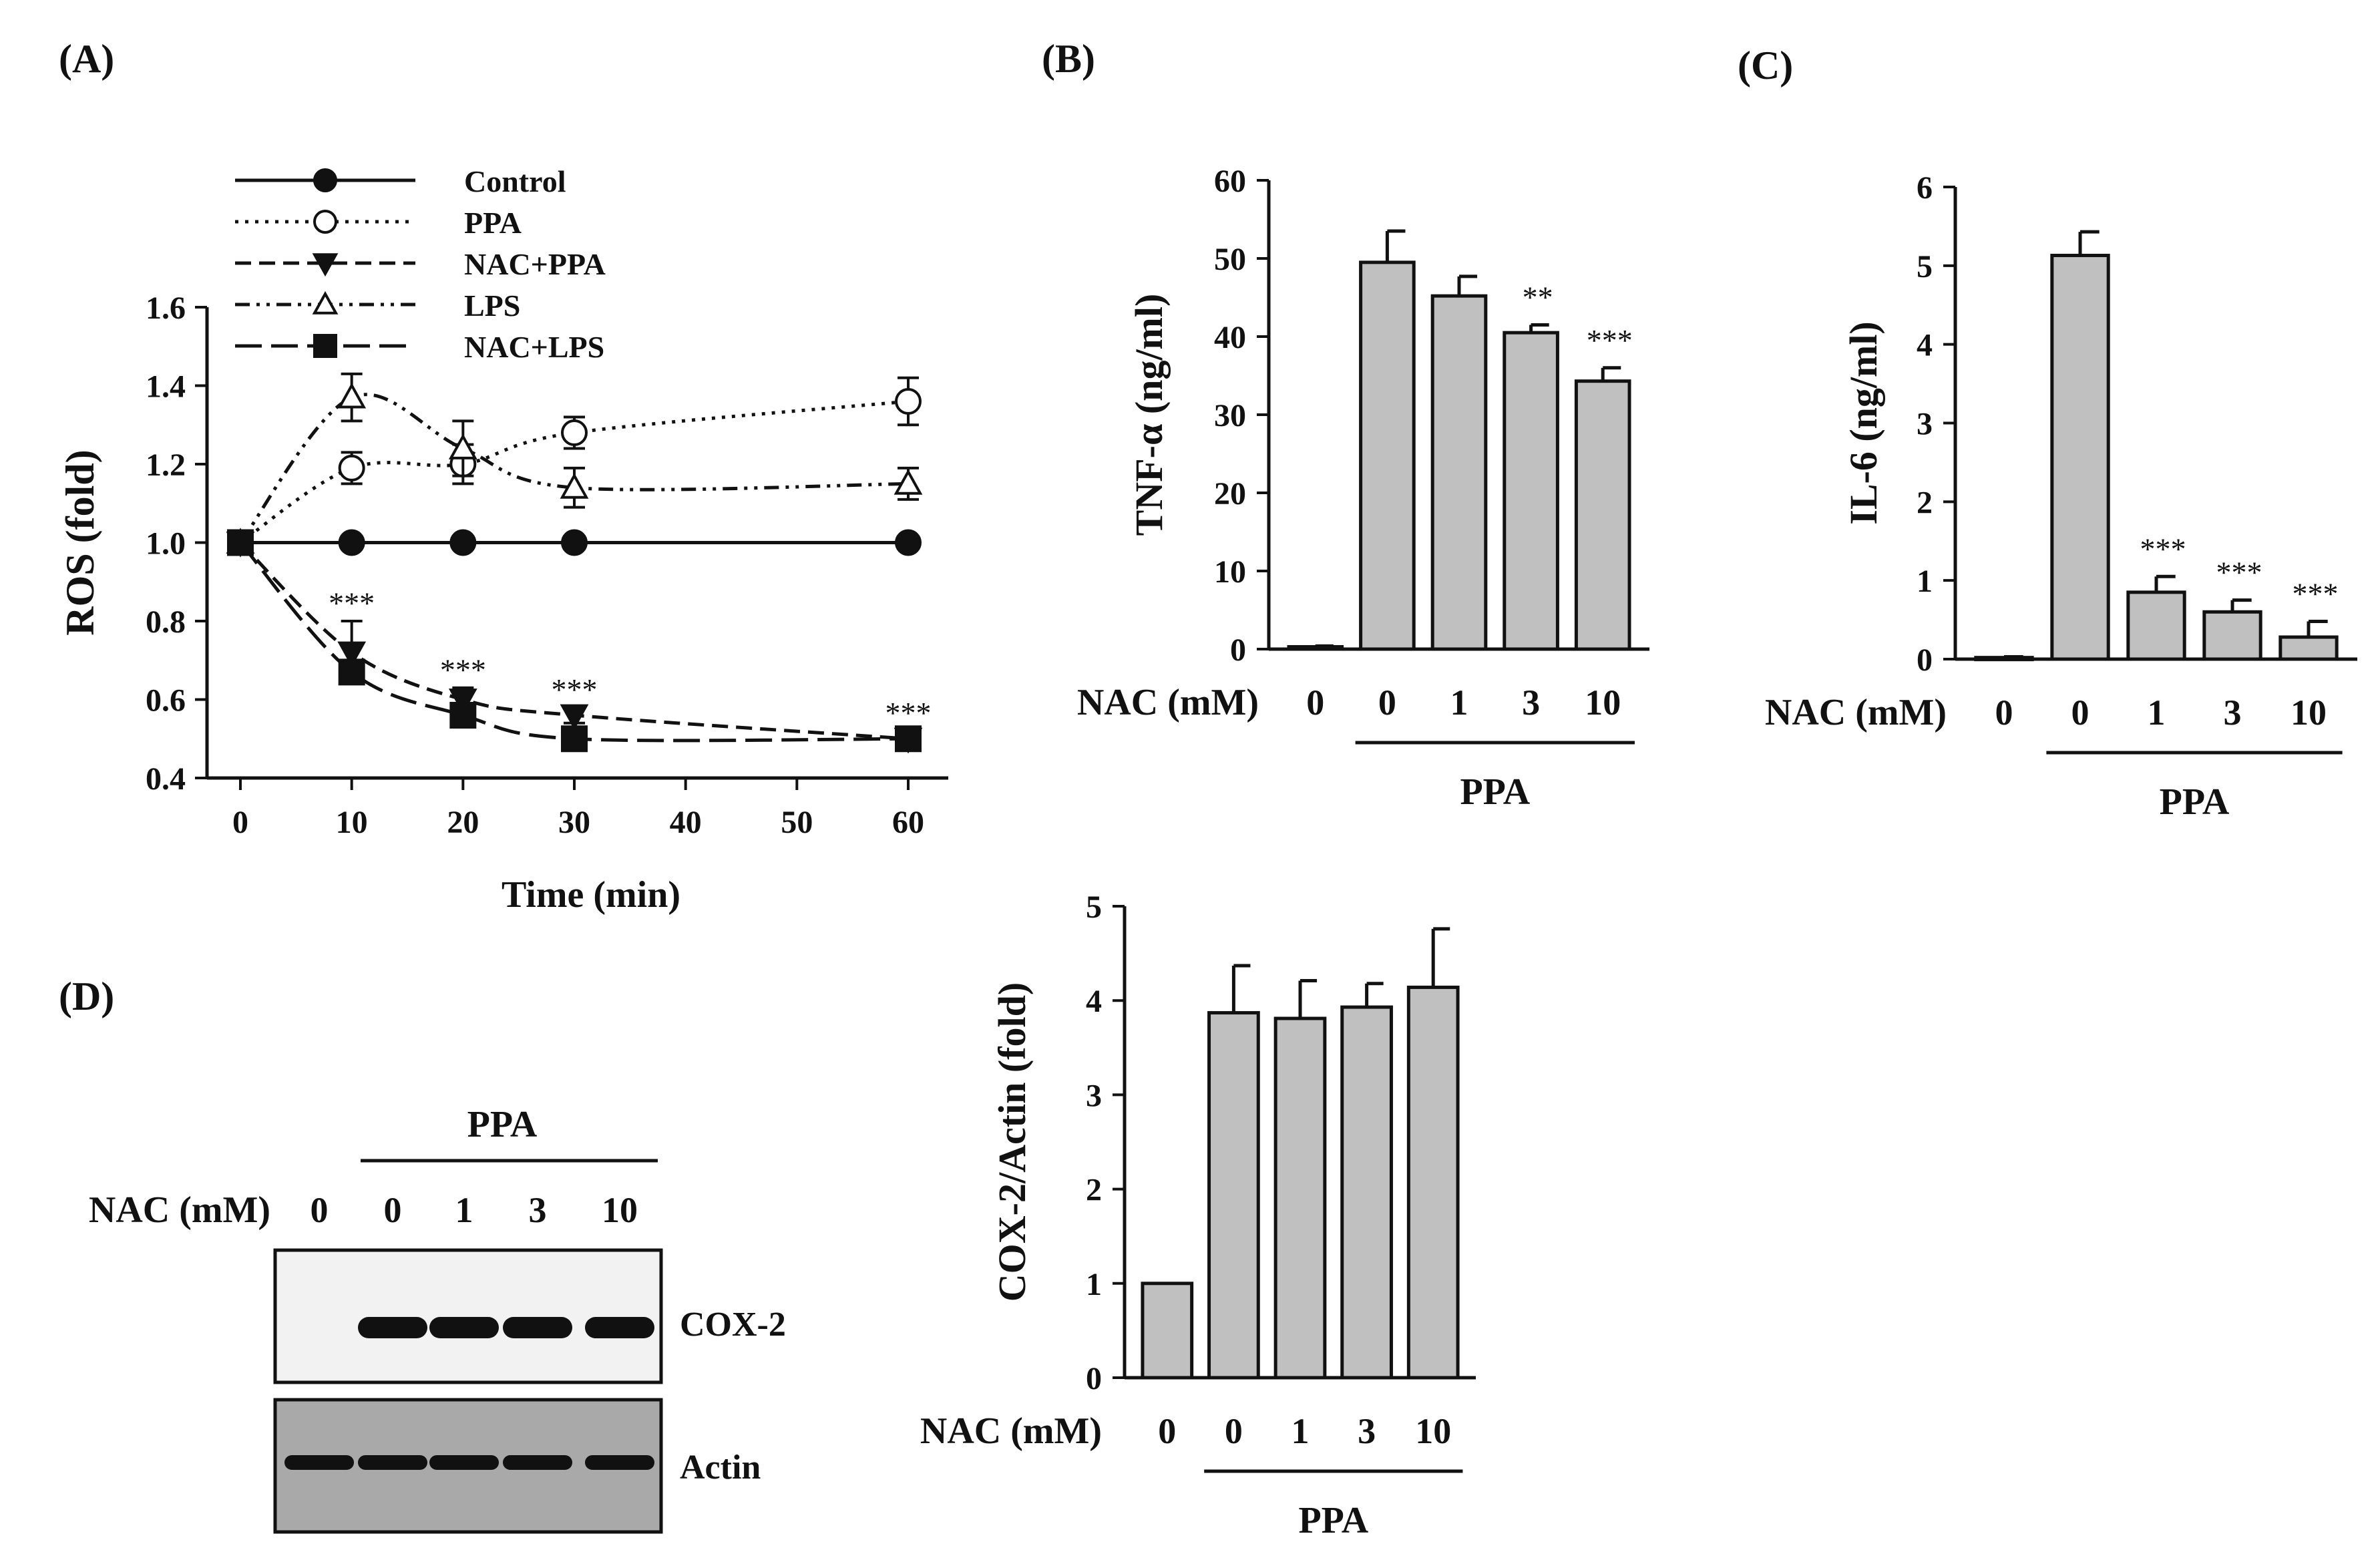  Describe the element at coordinates (1149, 415) in the screenshot. I see `y-axis-title: TNF-α (ng/ml)` at that location.